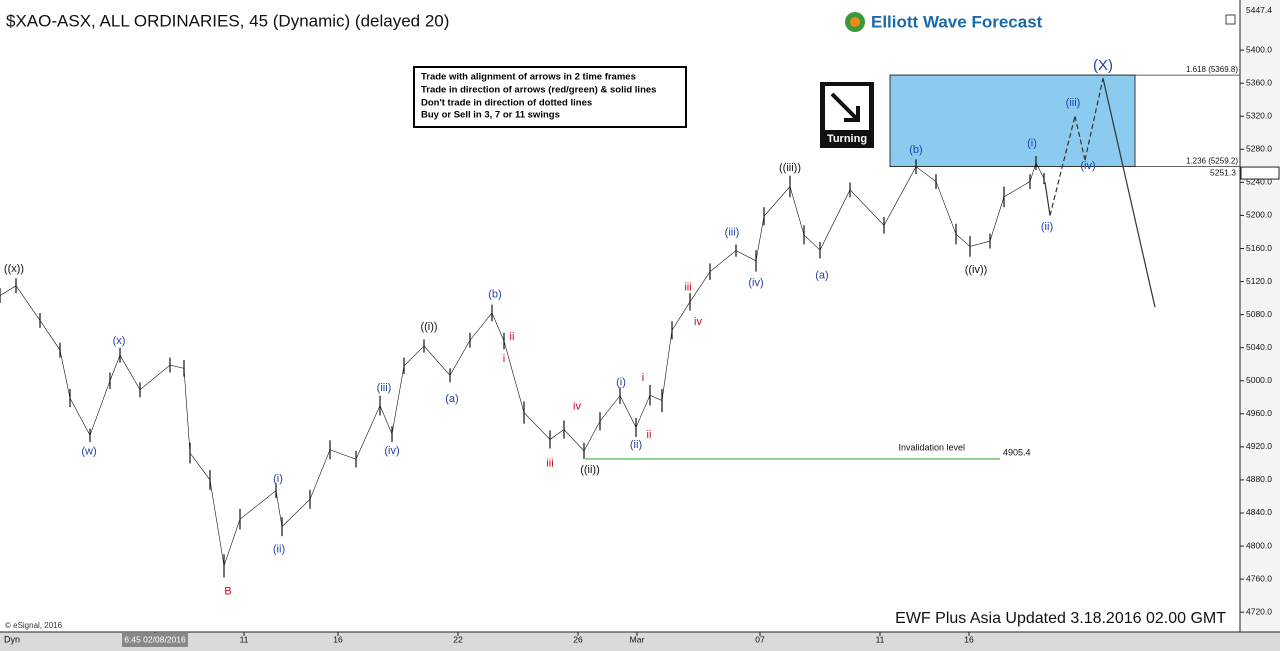  I want to click on y-tick-label: 5040.0, so click(1259, 347).